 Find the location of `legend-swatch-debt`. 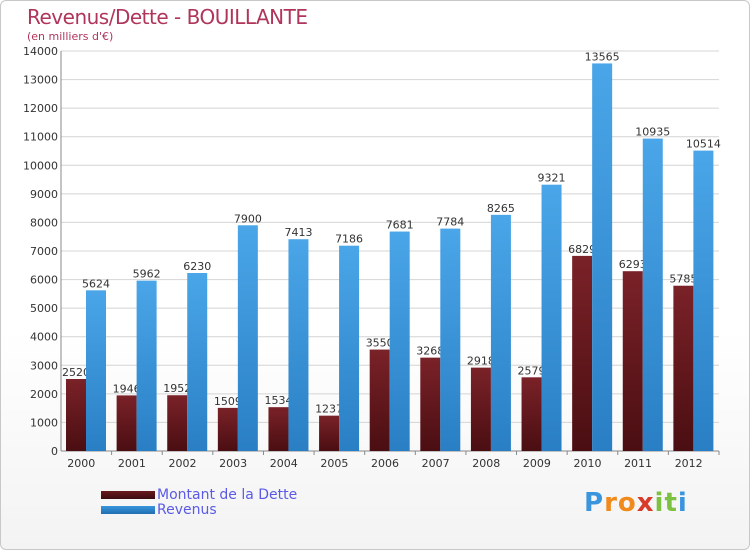

legend-swatch-debt is located at coordinates (128, 494).